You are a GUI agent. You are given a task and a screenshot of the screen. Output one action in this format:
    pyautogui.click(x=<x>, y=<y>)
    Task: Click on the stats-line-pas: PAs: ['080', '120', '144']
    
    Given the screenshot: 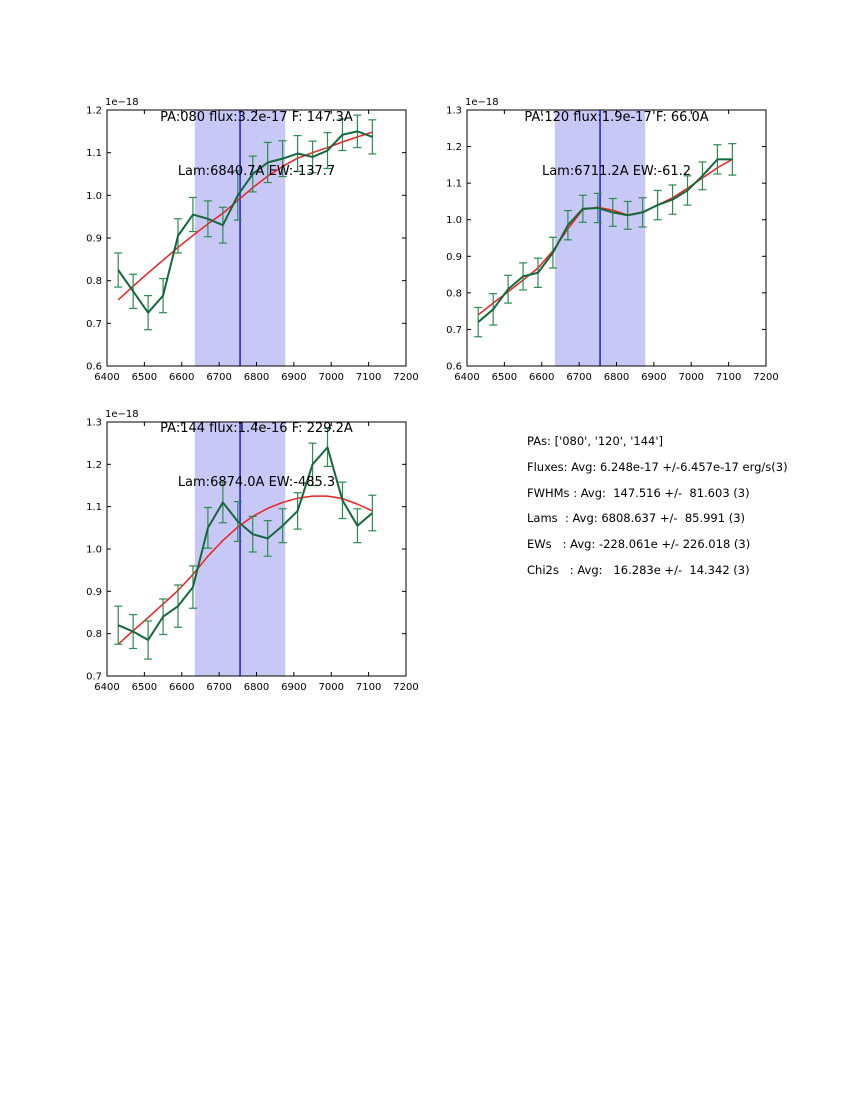 What is the action you would take?
    pyautogui.click(x=595, y=441)
    